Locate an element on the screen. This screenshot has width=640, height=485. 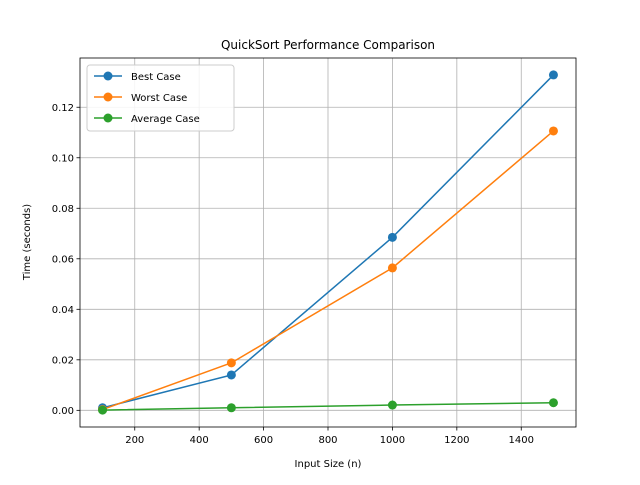
x-tick-label: 600 is located at coordinates (263, 440).